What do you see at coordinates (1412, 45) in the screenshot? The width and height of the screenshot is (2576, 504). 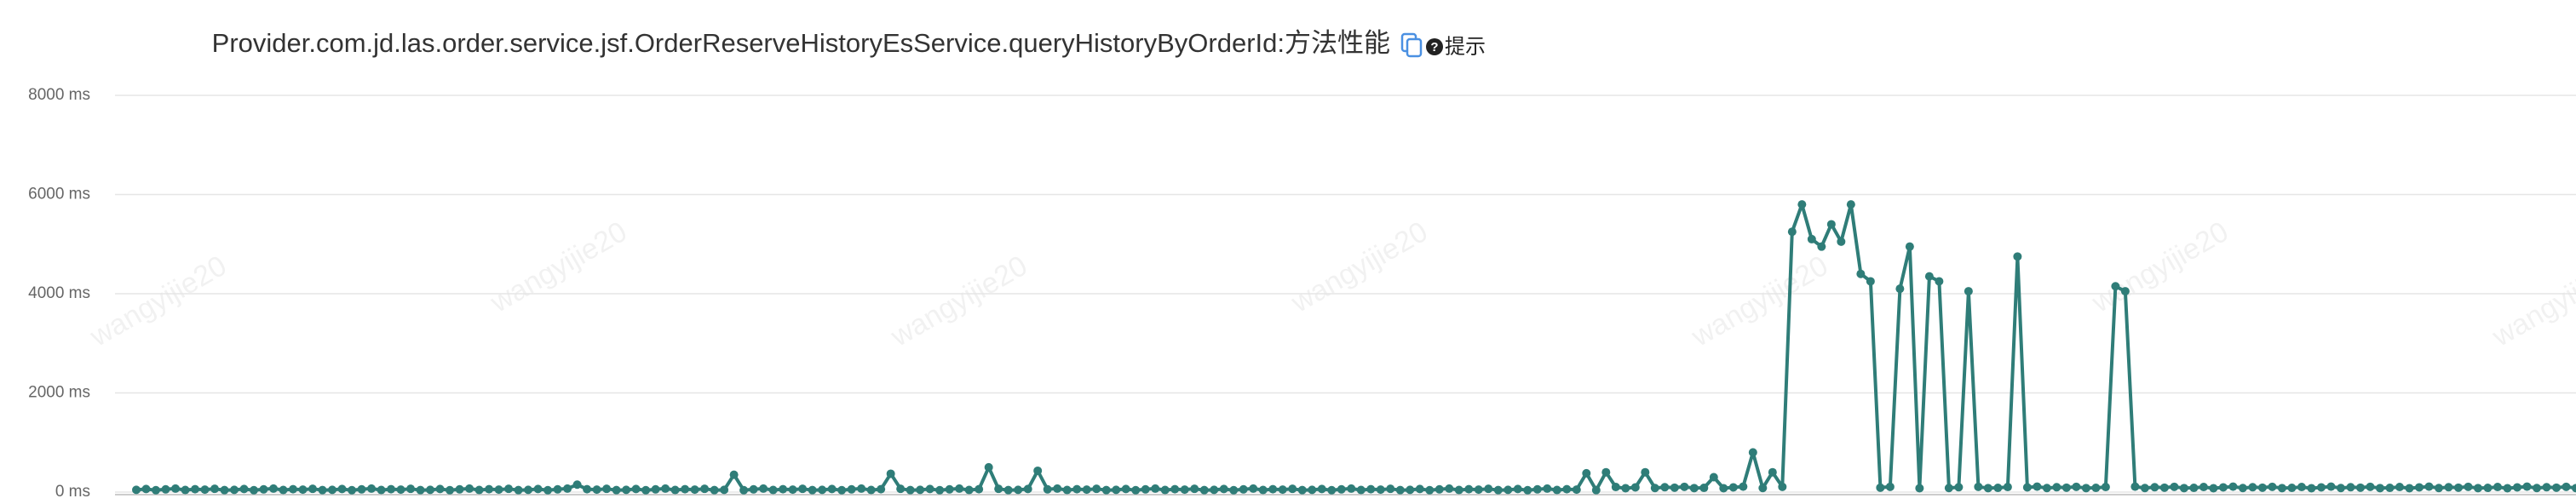 I see `copy-icon` at bounding box center [1412, 45].